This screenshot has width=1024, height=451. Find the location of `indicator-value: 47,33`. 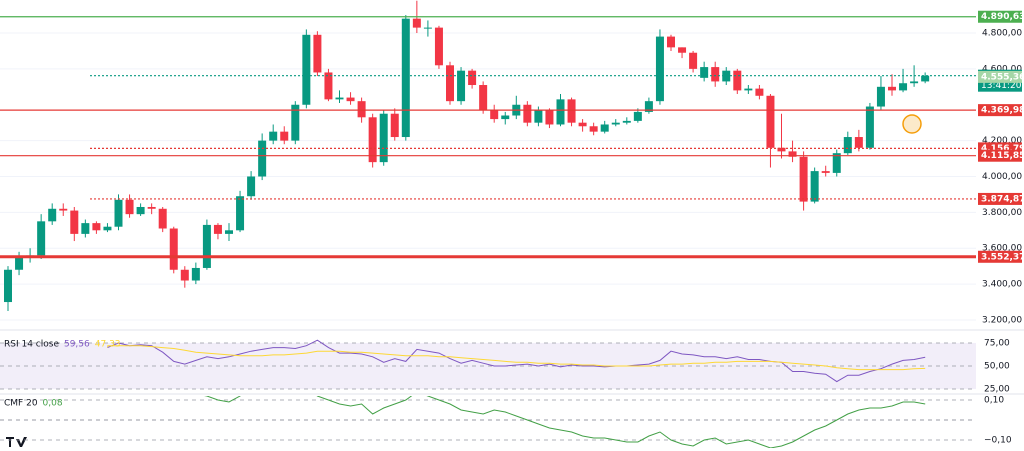

indicator-value: 47,33 is located at coordinates (108, 345).